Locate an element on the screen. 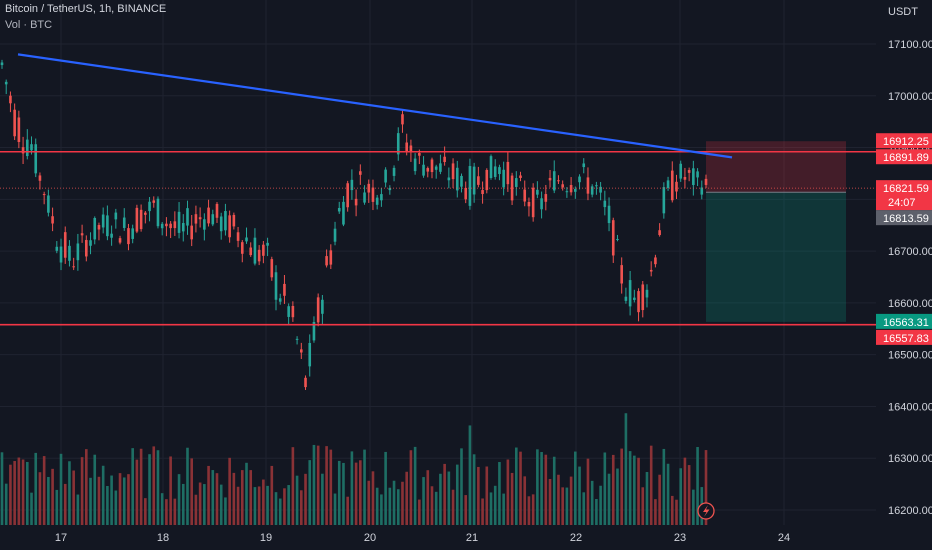 This screenshot has height=550, width=932. time-axis: 17 18 19 20 21 22 23 24 is located at coordinates (422, 538).